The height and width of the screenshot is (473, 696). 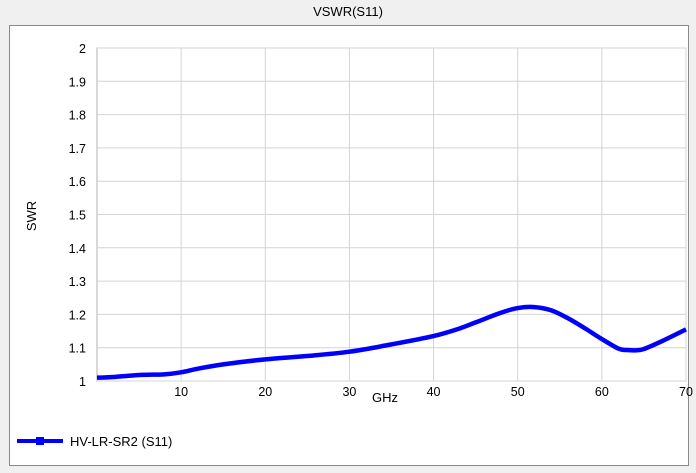 What do you see at coordinates (77, 282) in the screenshot?
I see `y-tick-label: 1.3` at bounding box center [77, 282].